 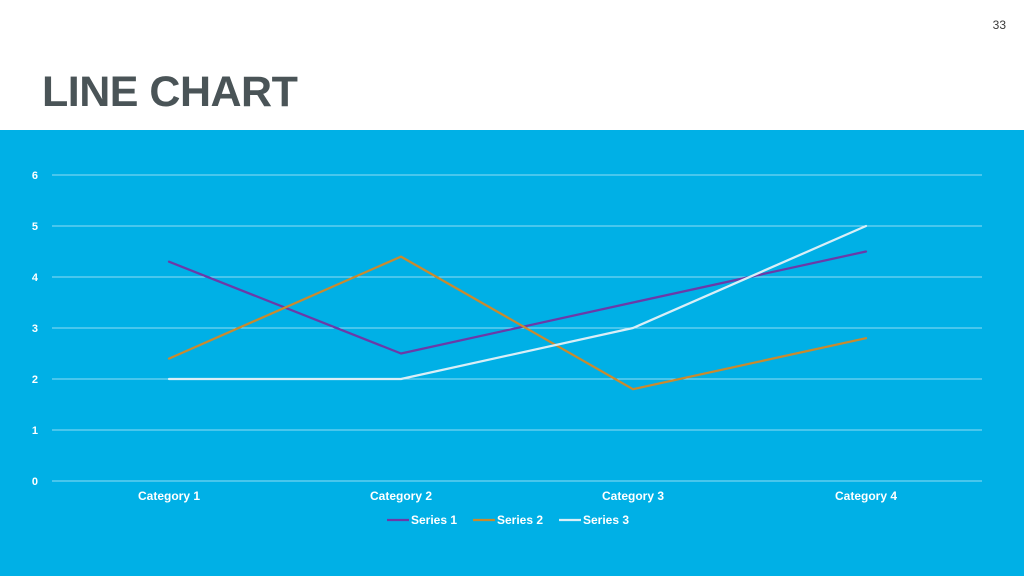 What do you see at coordinates (520, 520) in the screenshot?
I see `legend-label-2: Series 2` at bounding box center [520, 520].